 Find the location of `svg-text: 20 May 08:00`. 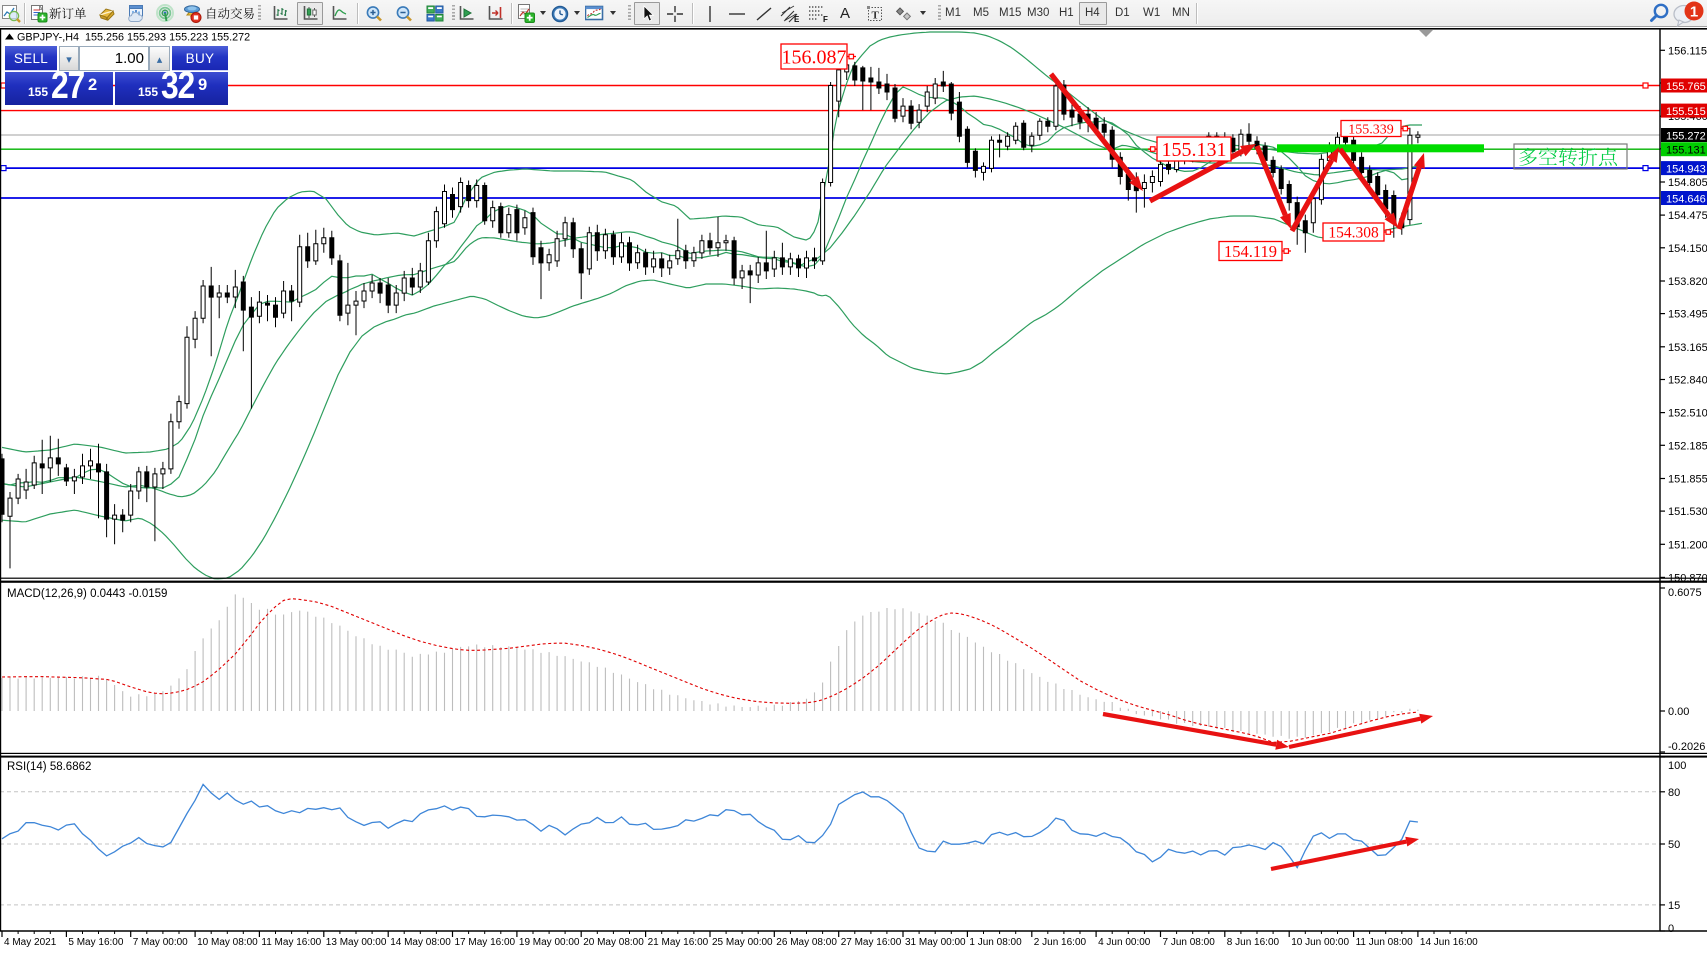

svg-text: 20 May 08:00 is located at coordinates (613, 942).